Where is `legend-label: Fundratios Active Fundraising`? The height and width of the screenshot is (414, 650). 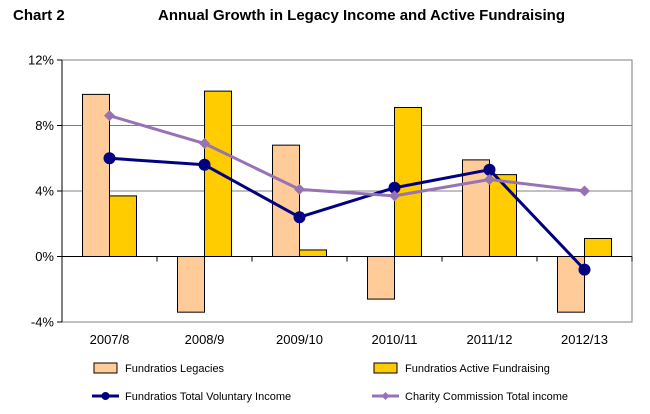 legend-label: Fundratios Active Fundraising is located at coordinates (477, 369).